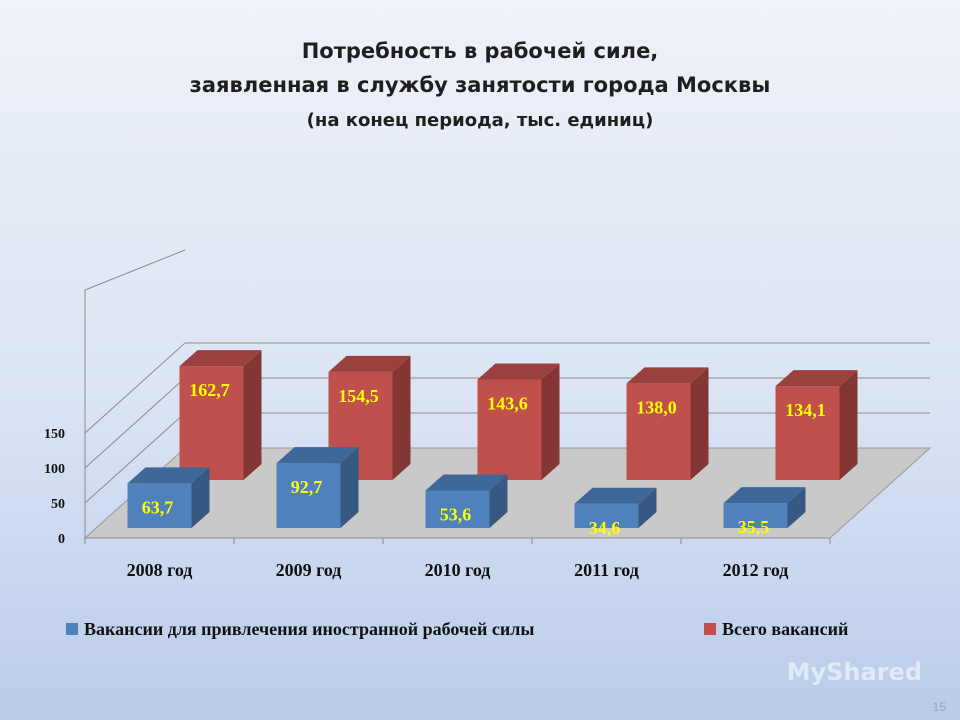  What do you see at coordinates (54, 487) in the screenshot?
I see `y-axis-ticks: 0 50 100 150` at bounding box center [54, 487].